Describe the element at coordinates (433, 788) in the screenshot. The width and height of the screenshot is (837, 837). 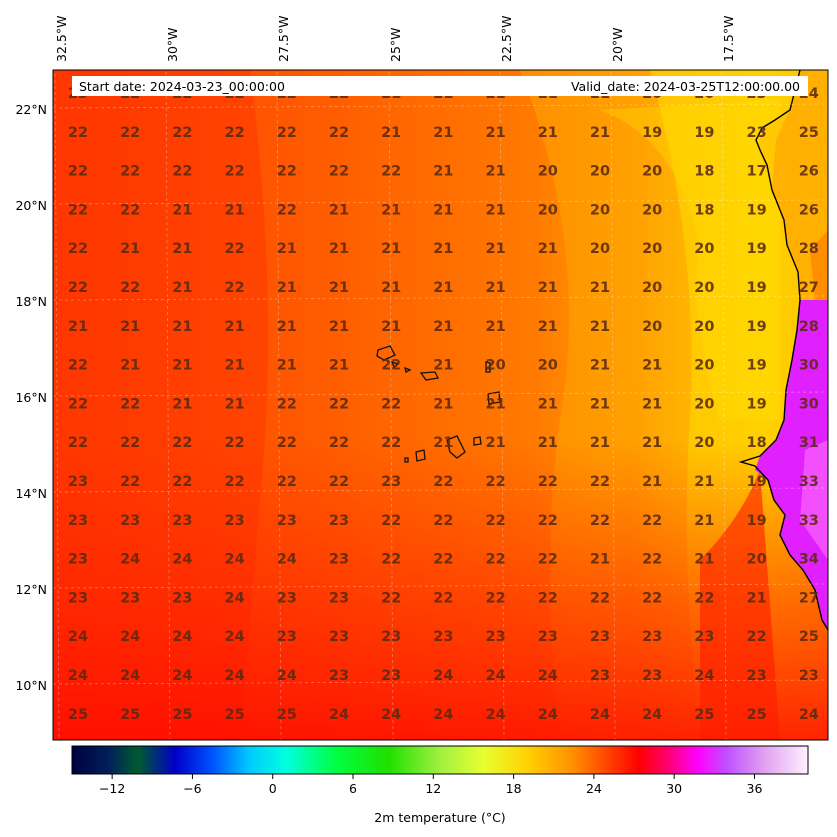
I see `colorbar-tick-label: 12` at that location.